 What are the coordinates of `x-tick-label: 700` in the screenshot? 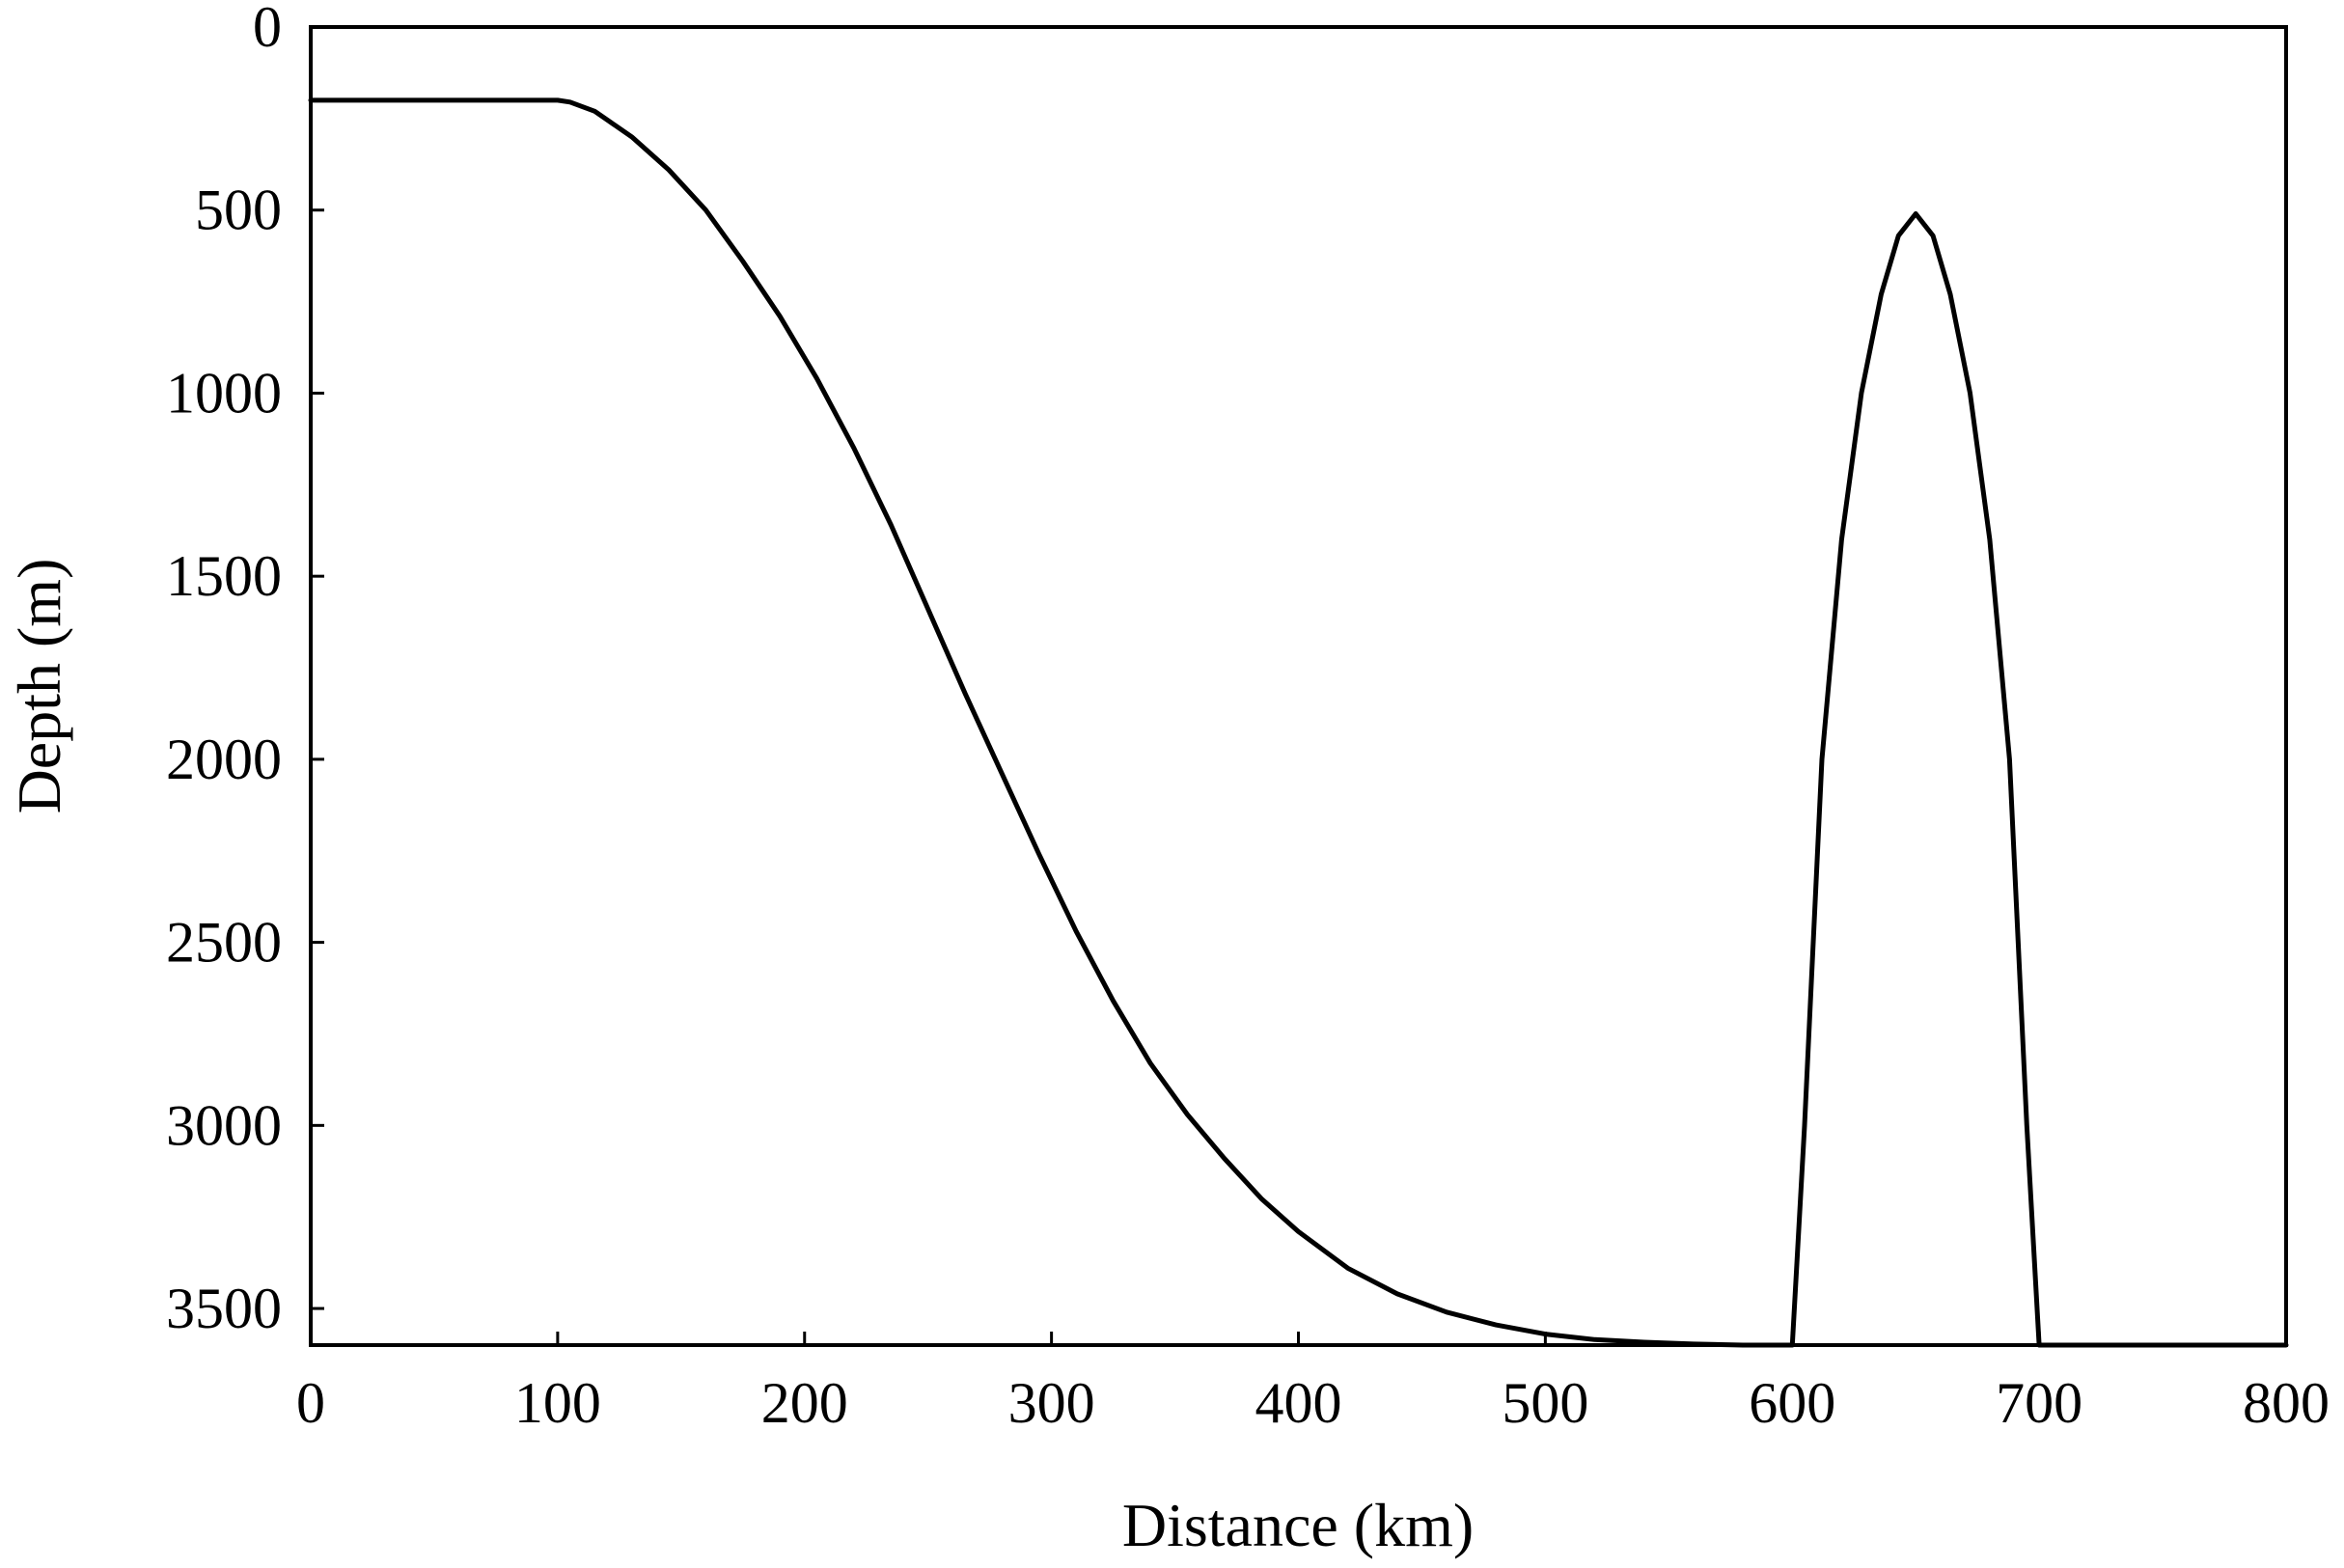 It's located at (2039, 1403).